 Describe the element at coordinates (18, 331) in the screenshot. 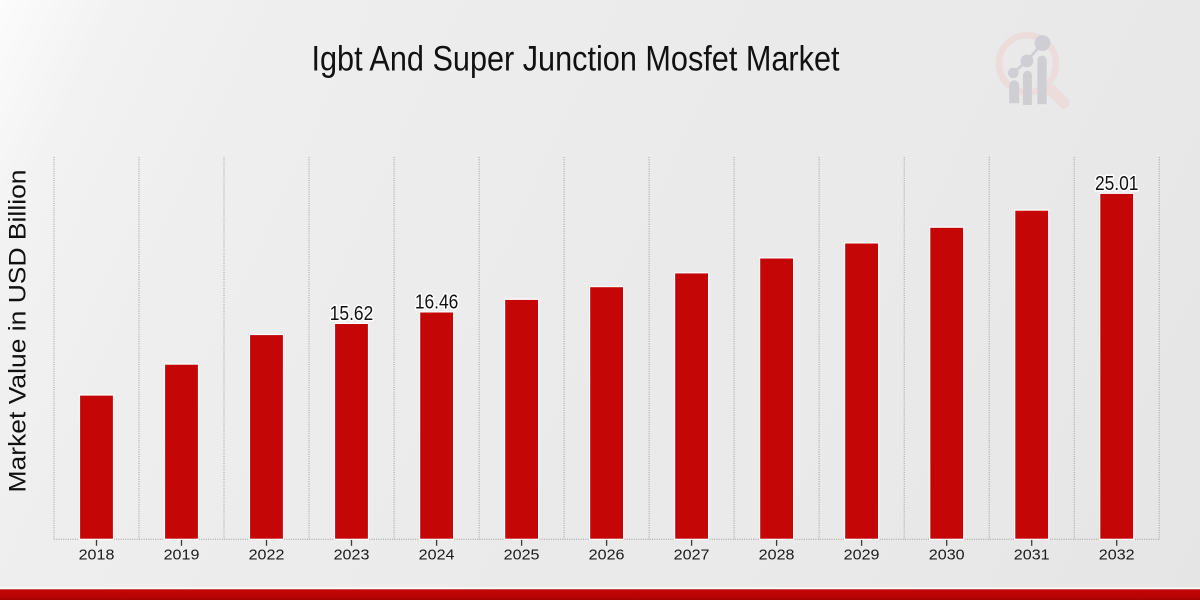

I see `svg-text: Market Value in USD Billion` at that location.